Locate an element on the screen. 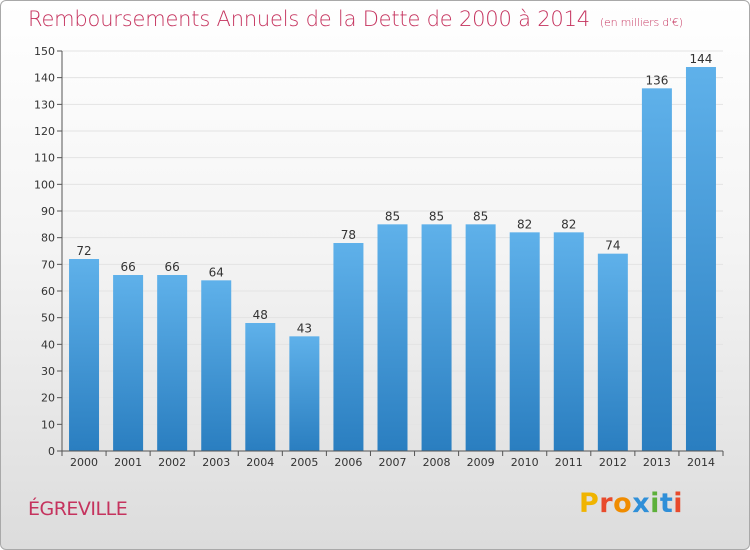 This screenshot has width=750, height=550. y-tick-label: 110 is located at coordinates (44, 158).